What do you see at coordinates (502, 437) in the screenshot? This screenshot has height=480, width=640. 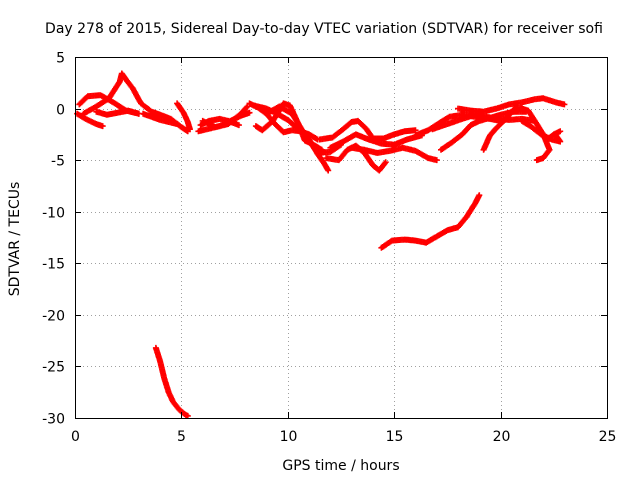 I see `x-tick-label: 20` at bounding box center [502, 437].